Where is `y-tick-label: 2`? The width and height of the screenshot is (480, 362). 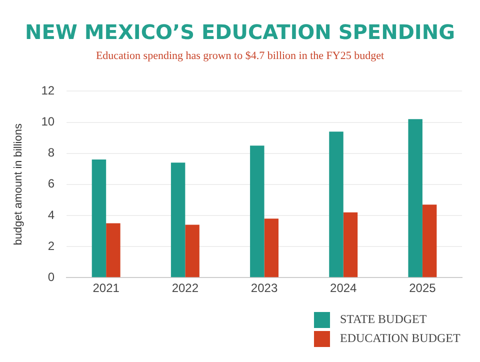
y-tick-label: 2 is located at coordinates (51, 245).